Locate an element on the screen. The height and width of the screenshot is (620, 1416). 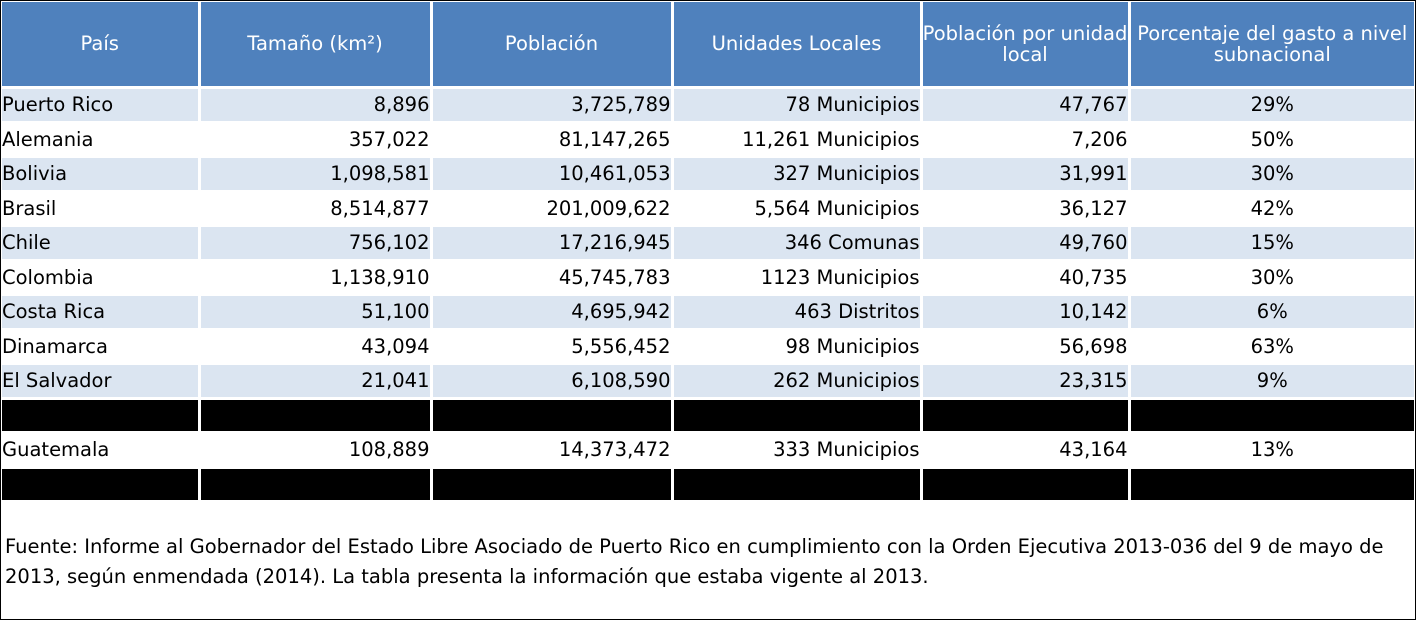
cell-population: 4,695,942 is located at coordinates (550, 312).